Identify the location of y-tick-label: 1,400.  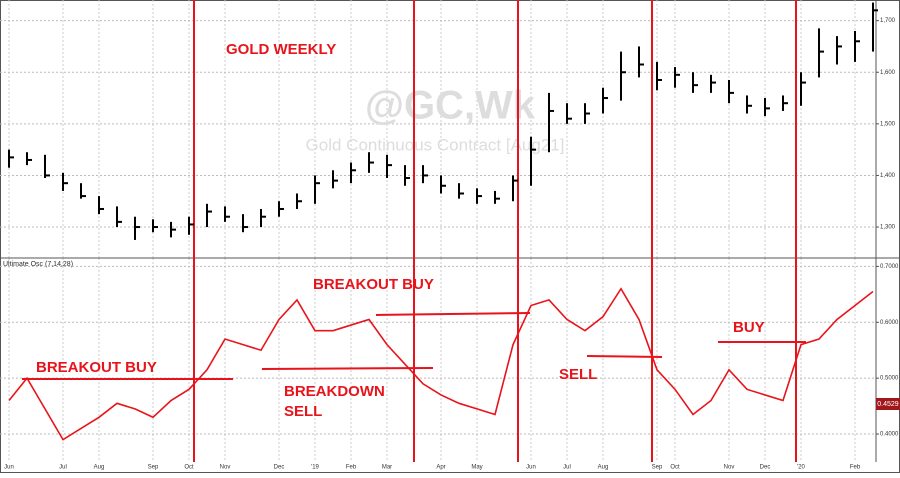
(888, 176).